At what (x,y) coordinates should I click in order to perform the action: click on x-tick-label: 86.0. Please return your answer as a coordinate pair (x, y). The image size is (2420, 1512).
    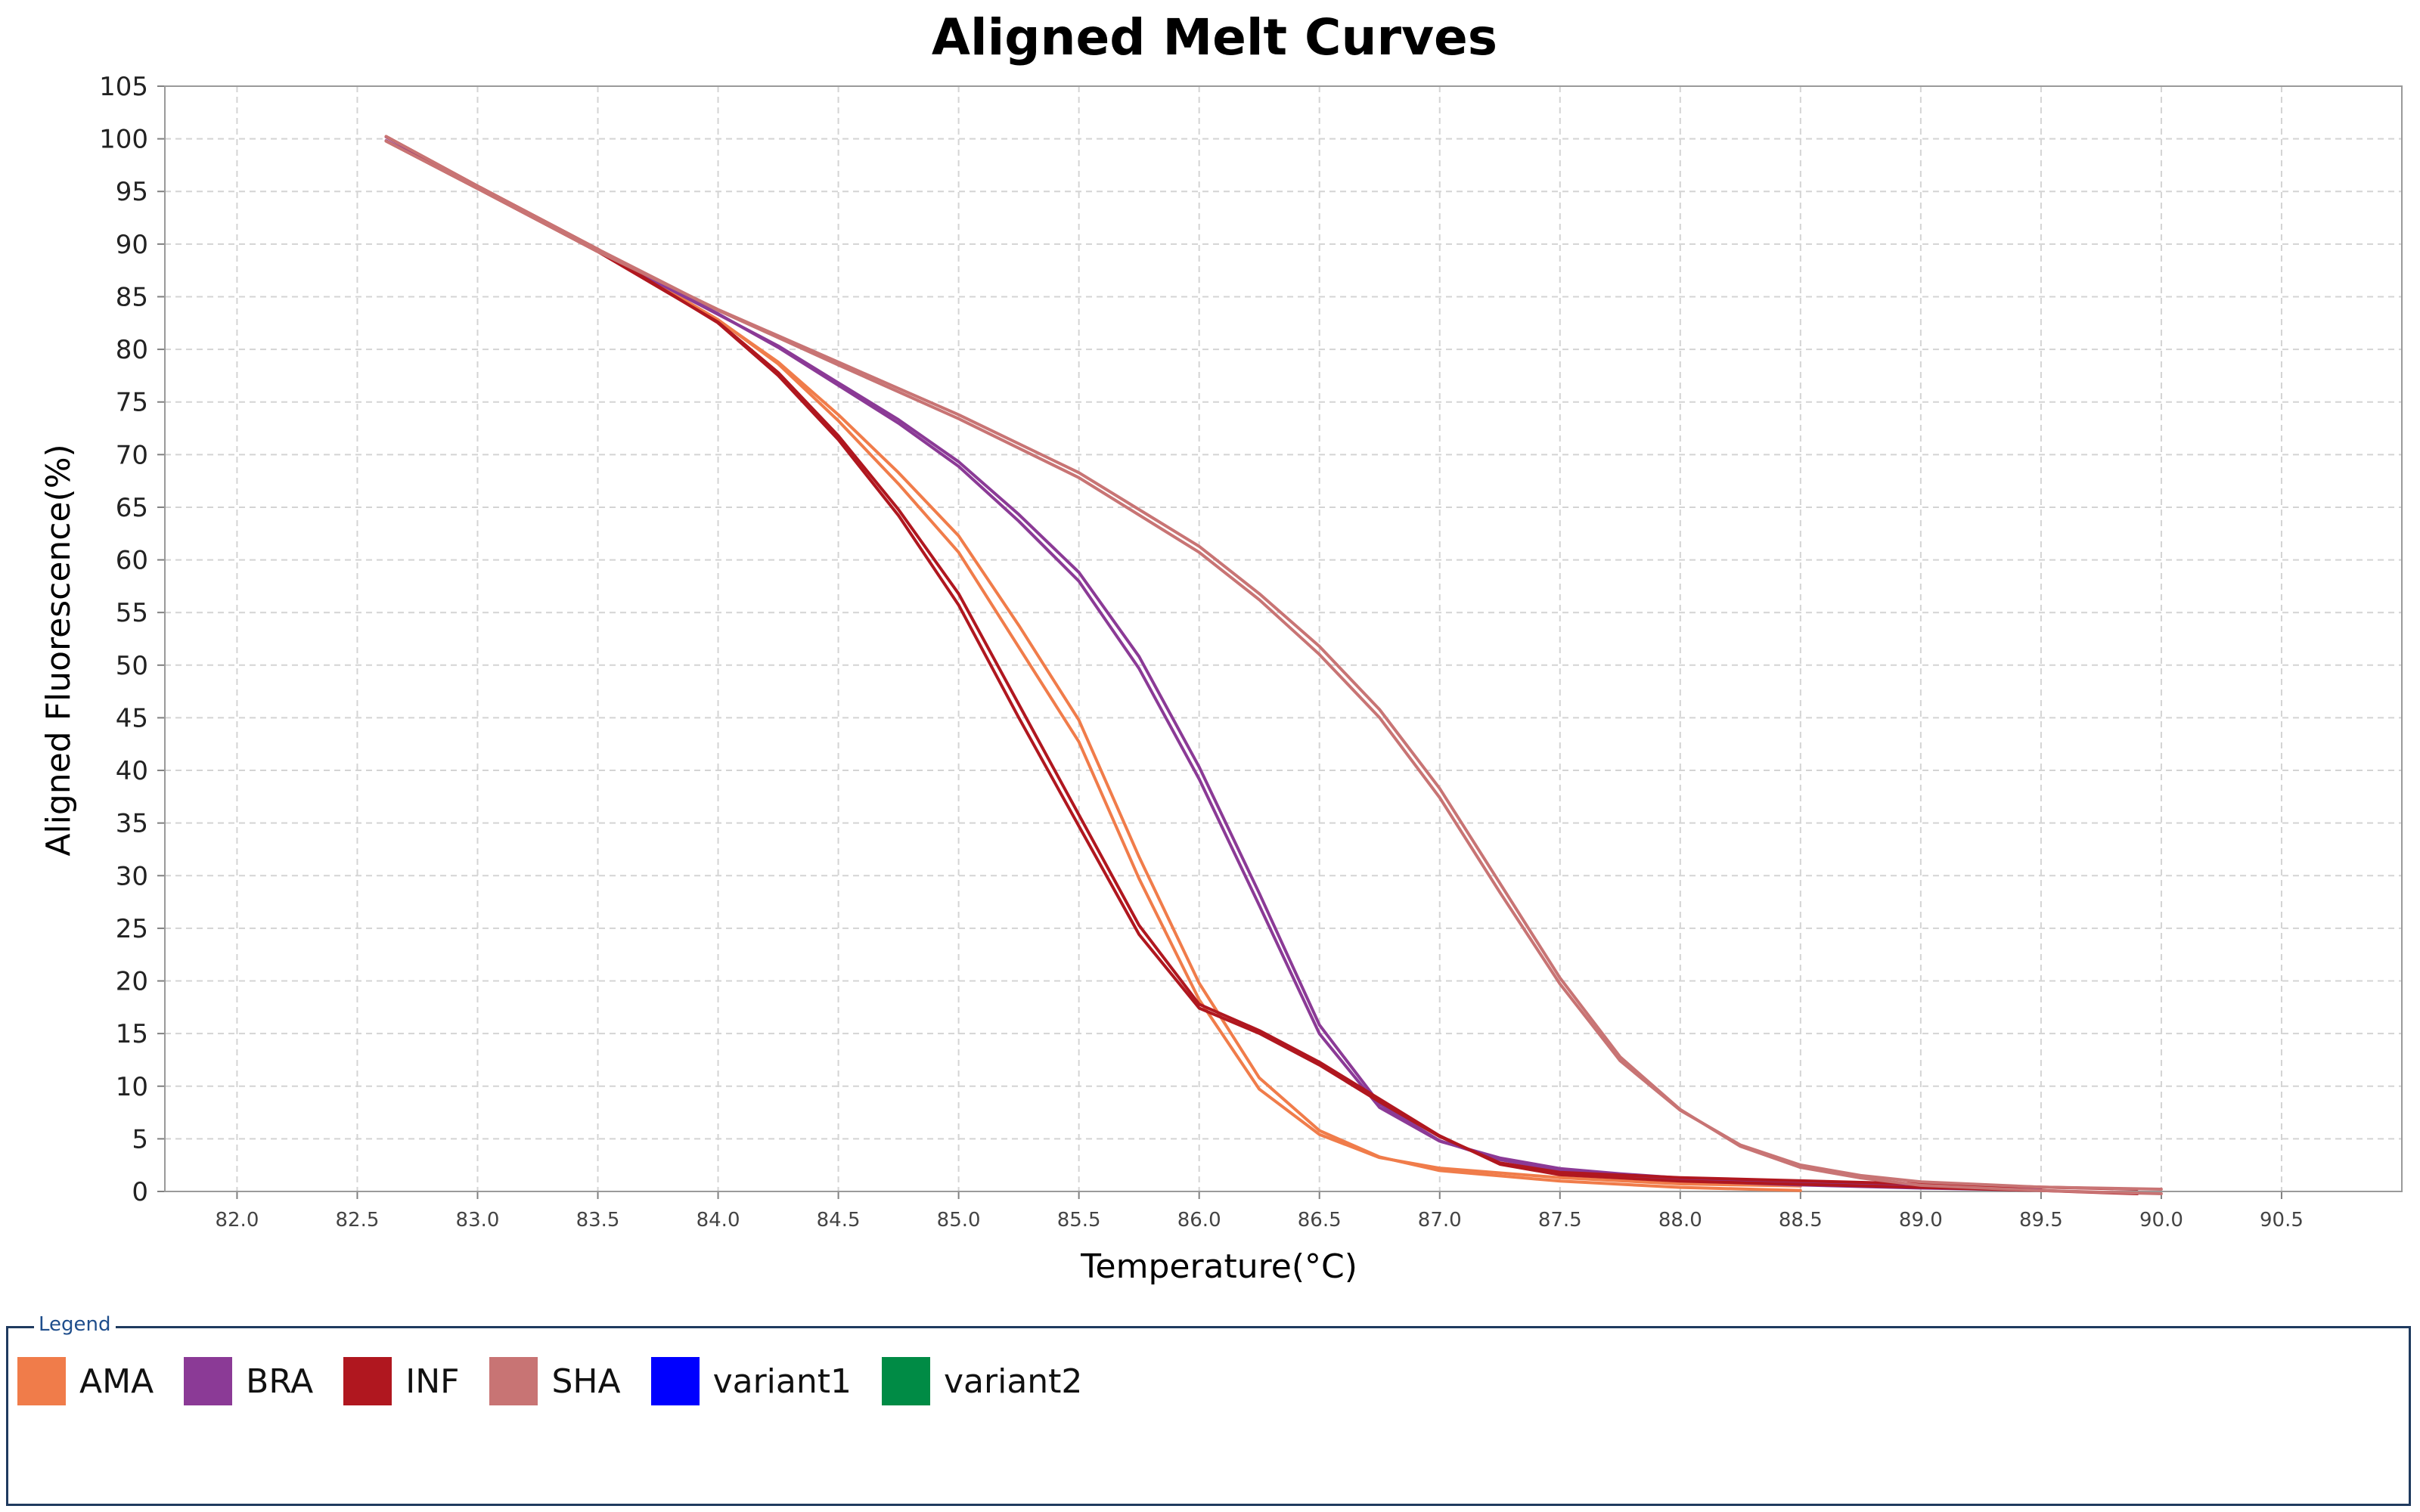
    Looking at the image, I should click on (1199, 1220).